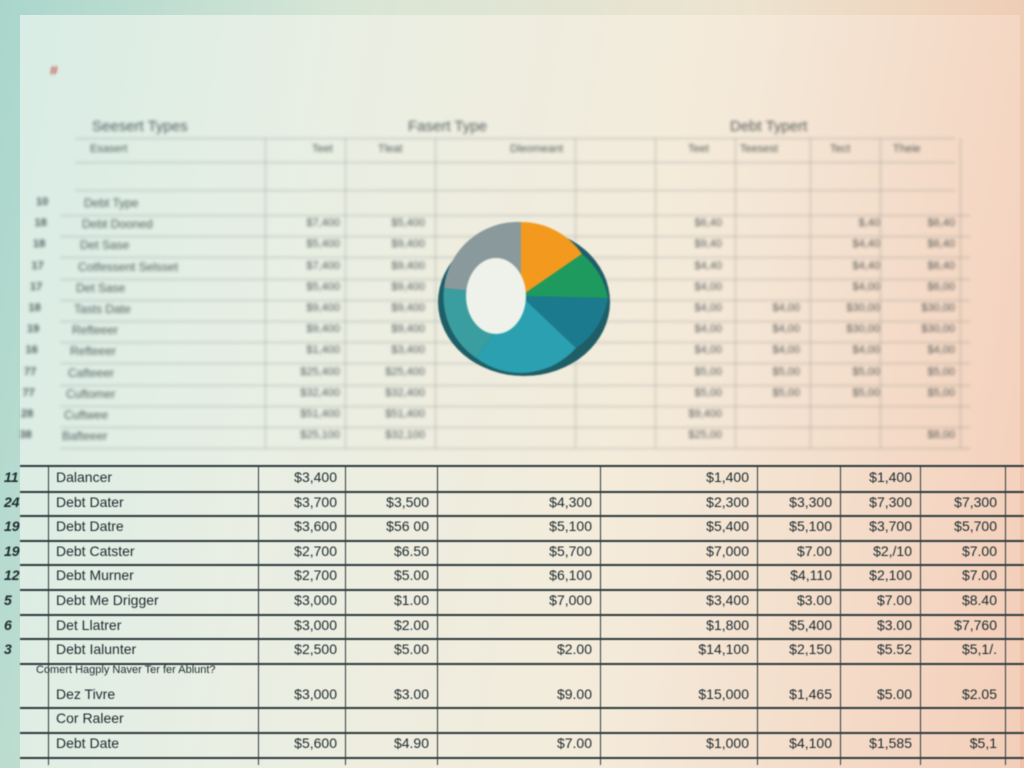  What do you see at coordinates (8, 649) in the screenshot?
I see `row-number: 3` at bounding box center [8, 649].